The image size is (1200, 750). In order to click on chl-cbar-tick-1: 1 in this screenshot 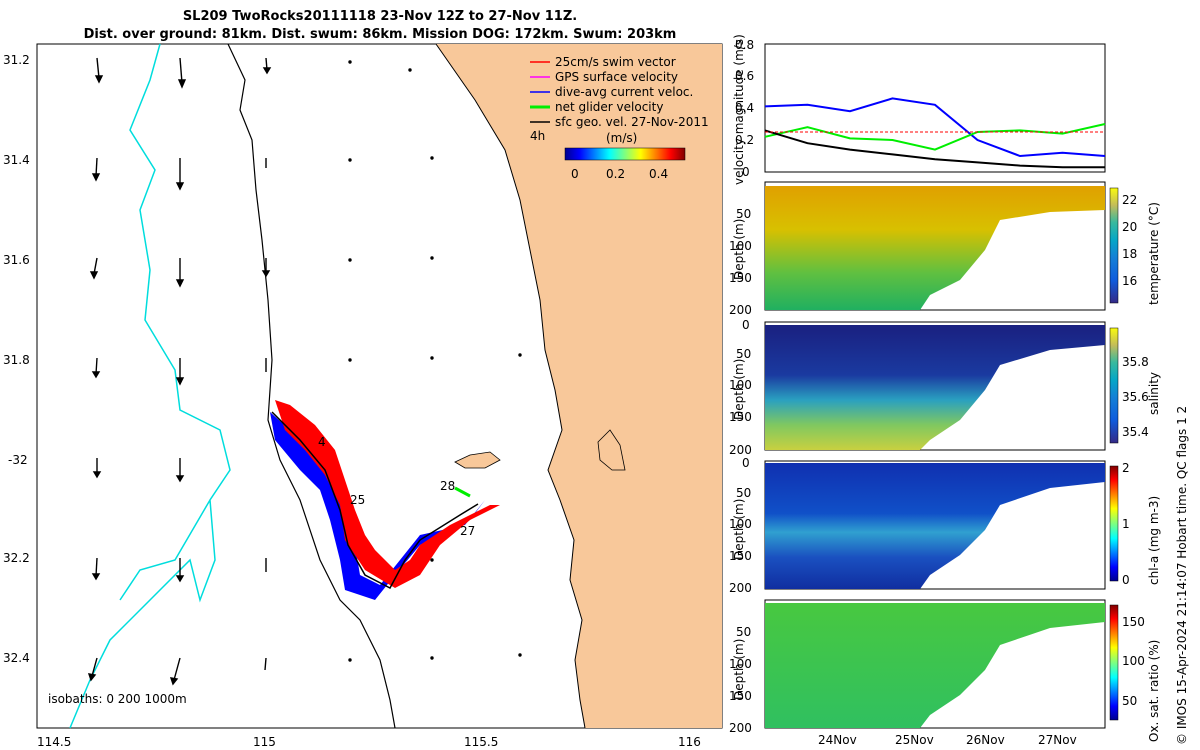, I will do `click(1126, 524)`.